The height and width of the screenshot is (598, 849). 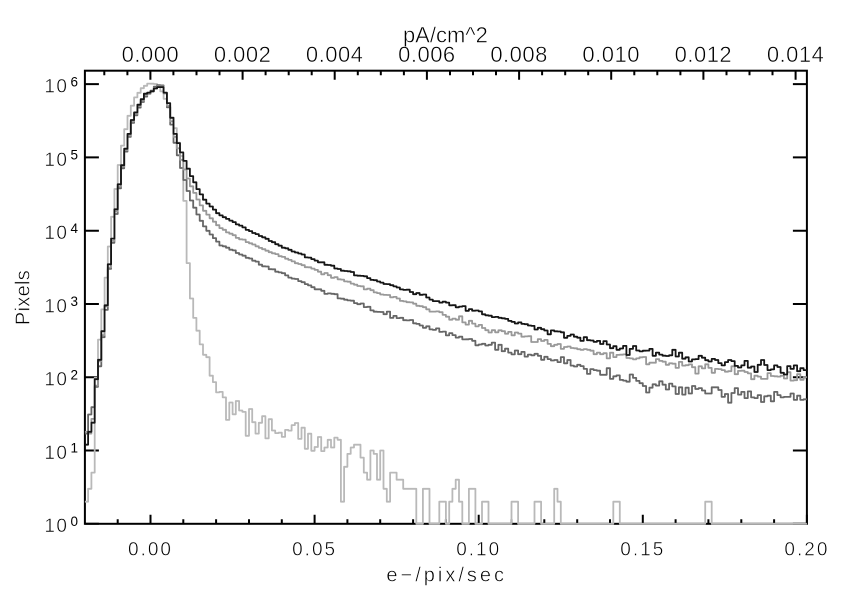 What do you see at coordinates (704, 54) in the screenshot?
I see `svg-text: 0.012` at bounding box center [704, 54].